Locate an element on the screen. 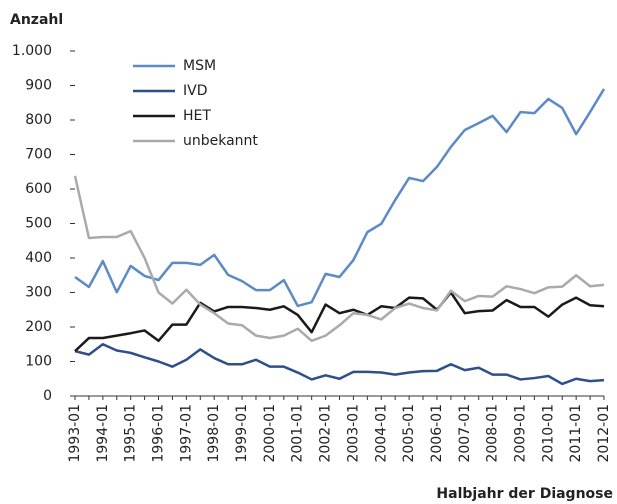  x-tick-label: 1998-01 is located at coordinates (214, 433).